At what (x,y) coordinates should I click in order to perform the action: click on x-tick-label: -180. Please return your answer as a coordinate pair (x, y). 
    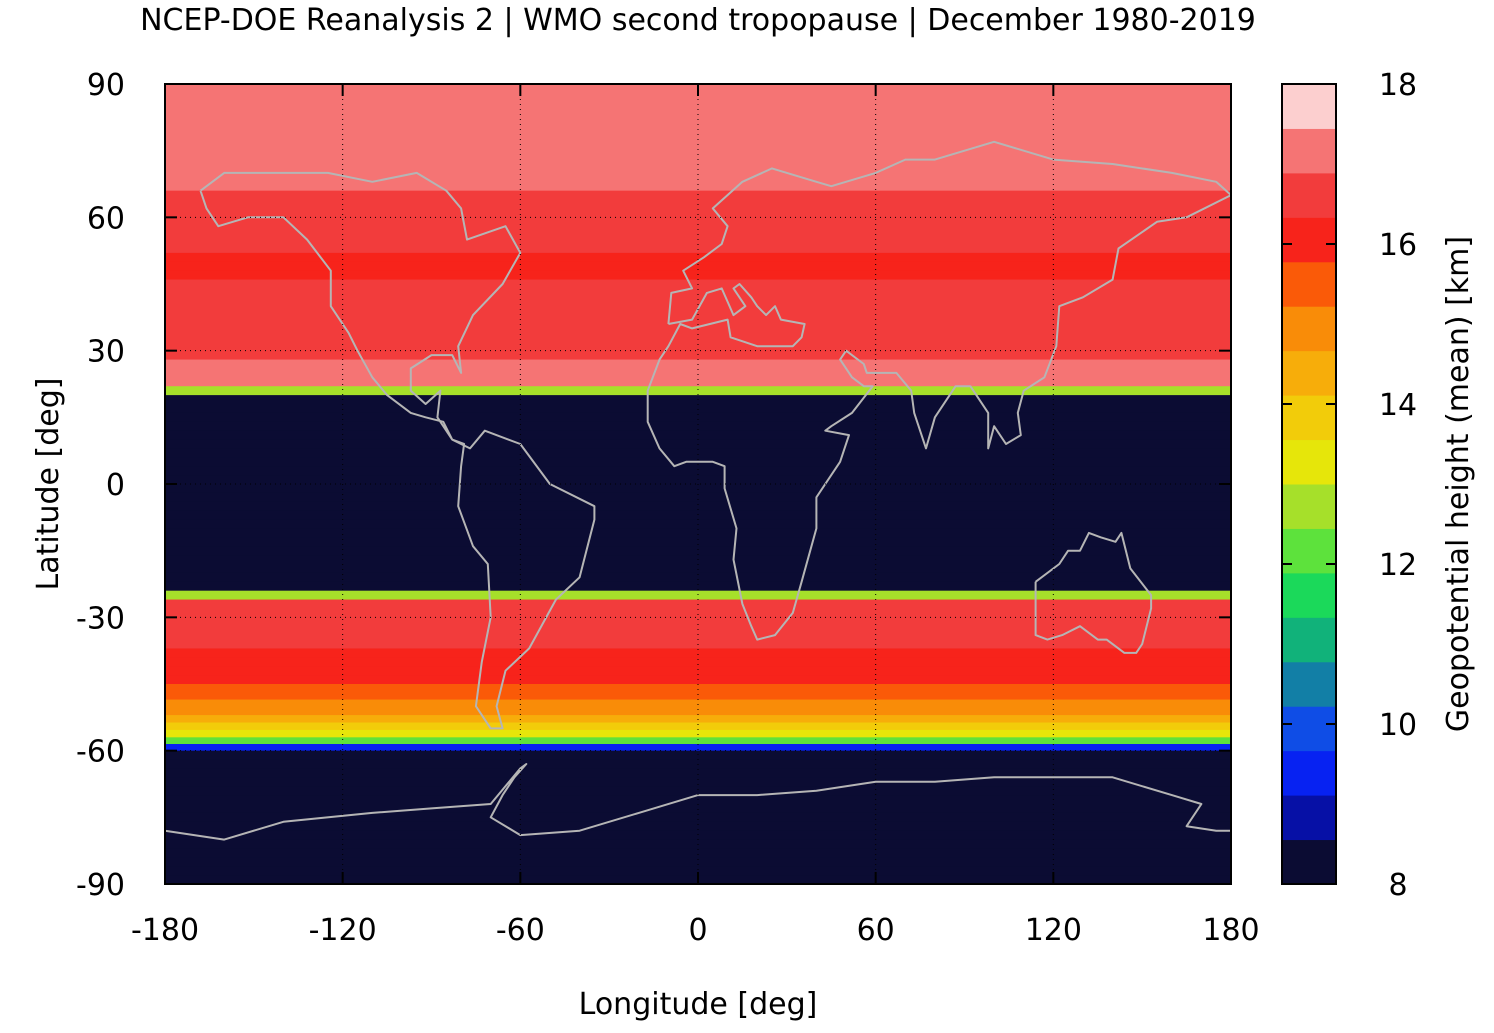
    Looking at the image, I should click on (165, 930).